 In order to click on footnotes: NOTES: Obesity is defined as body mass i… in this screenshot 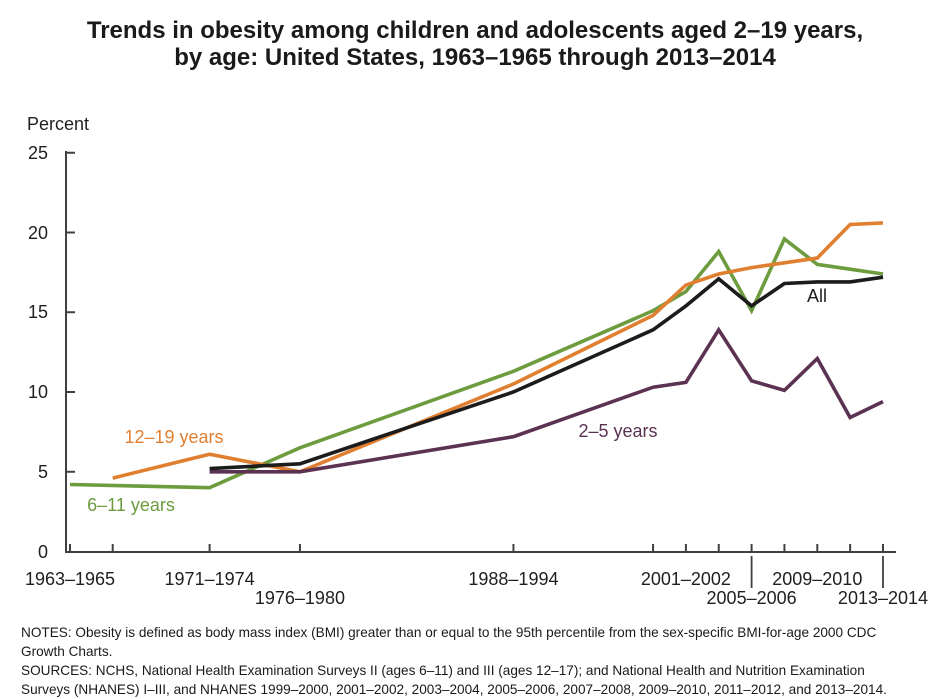, I will do `click(475, 661)`.